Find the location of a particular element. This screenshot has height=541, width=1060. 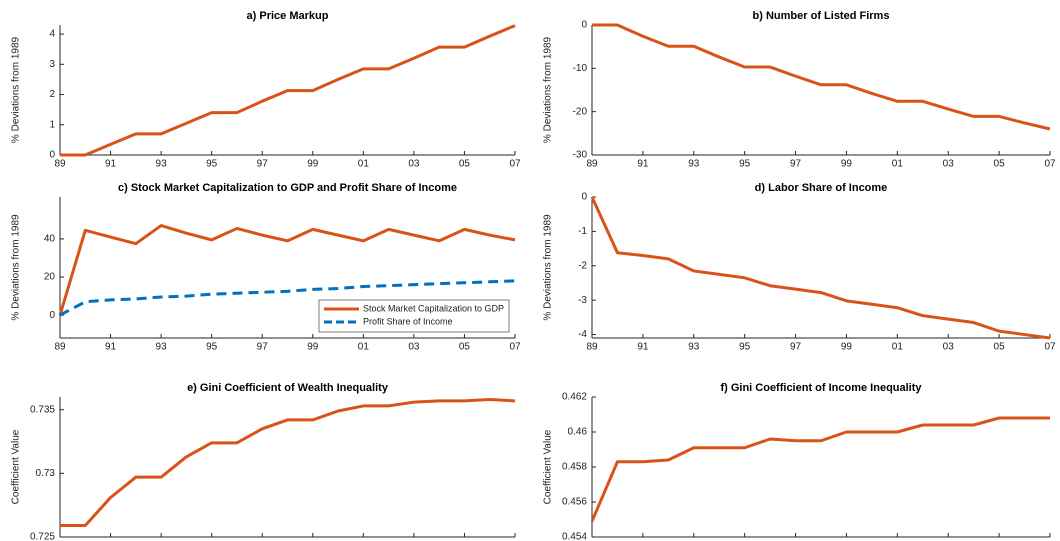

panel-title: b) Number of Listed Firms is located at coordinates (821, 16).